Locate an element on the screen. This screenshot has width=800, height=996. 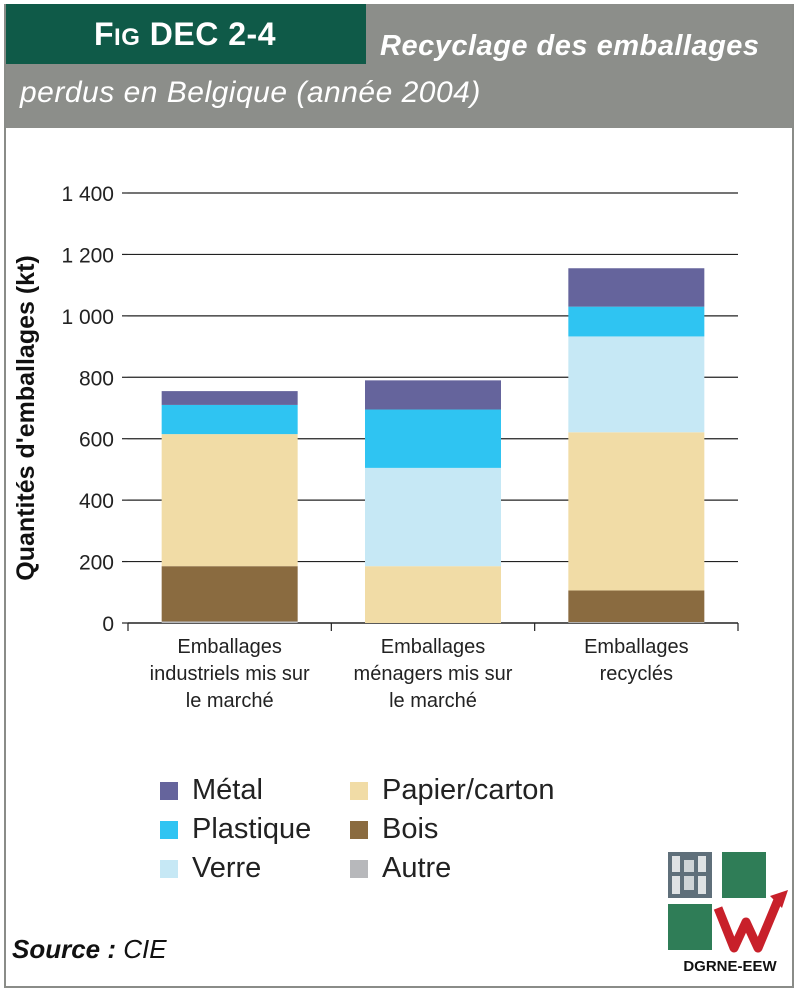
source-note: Source : CIE is located at coordinates (89, 949).